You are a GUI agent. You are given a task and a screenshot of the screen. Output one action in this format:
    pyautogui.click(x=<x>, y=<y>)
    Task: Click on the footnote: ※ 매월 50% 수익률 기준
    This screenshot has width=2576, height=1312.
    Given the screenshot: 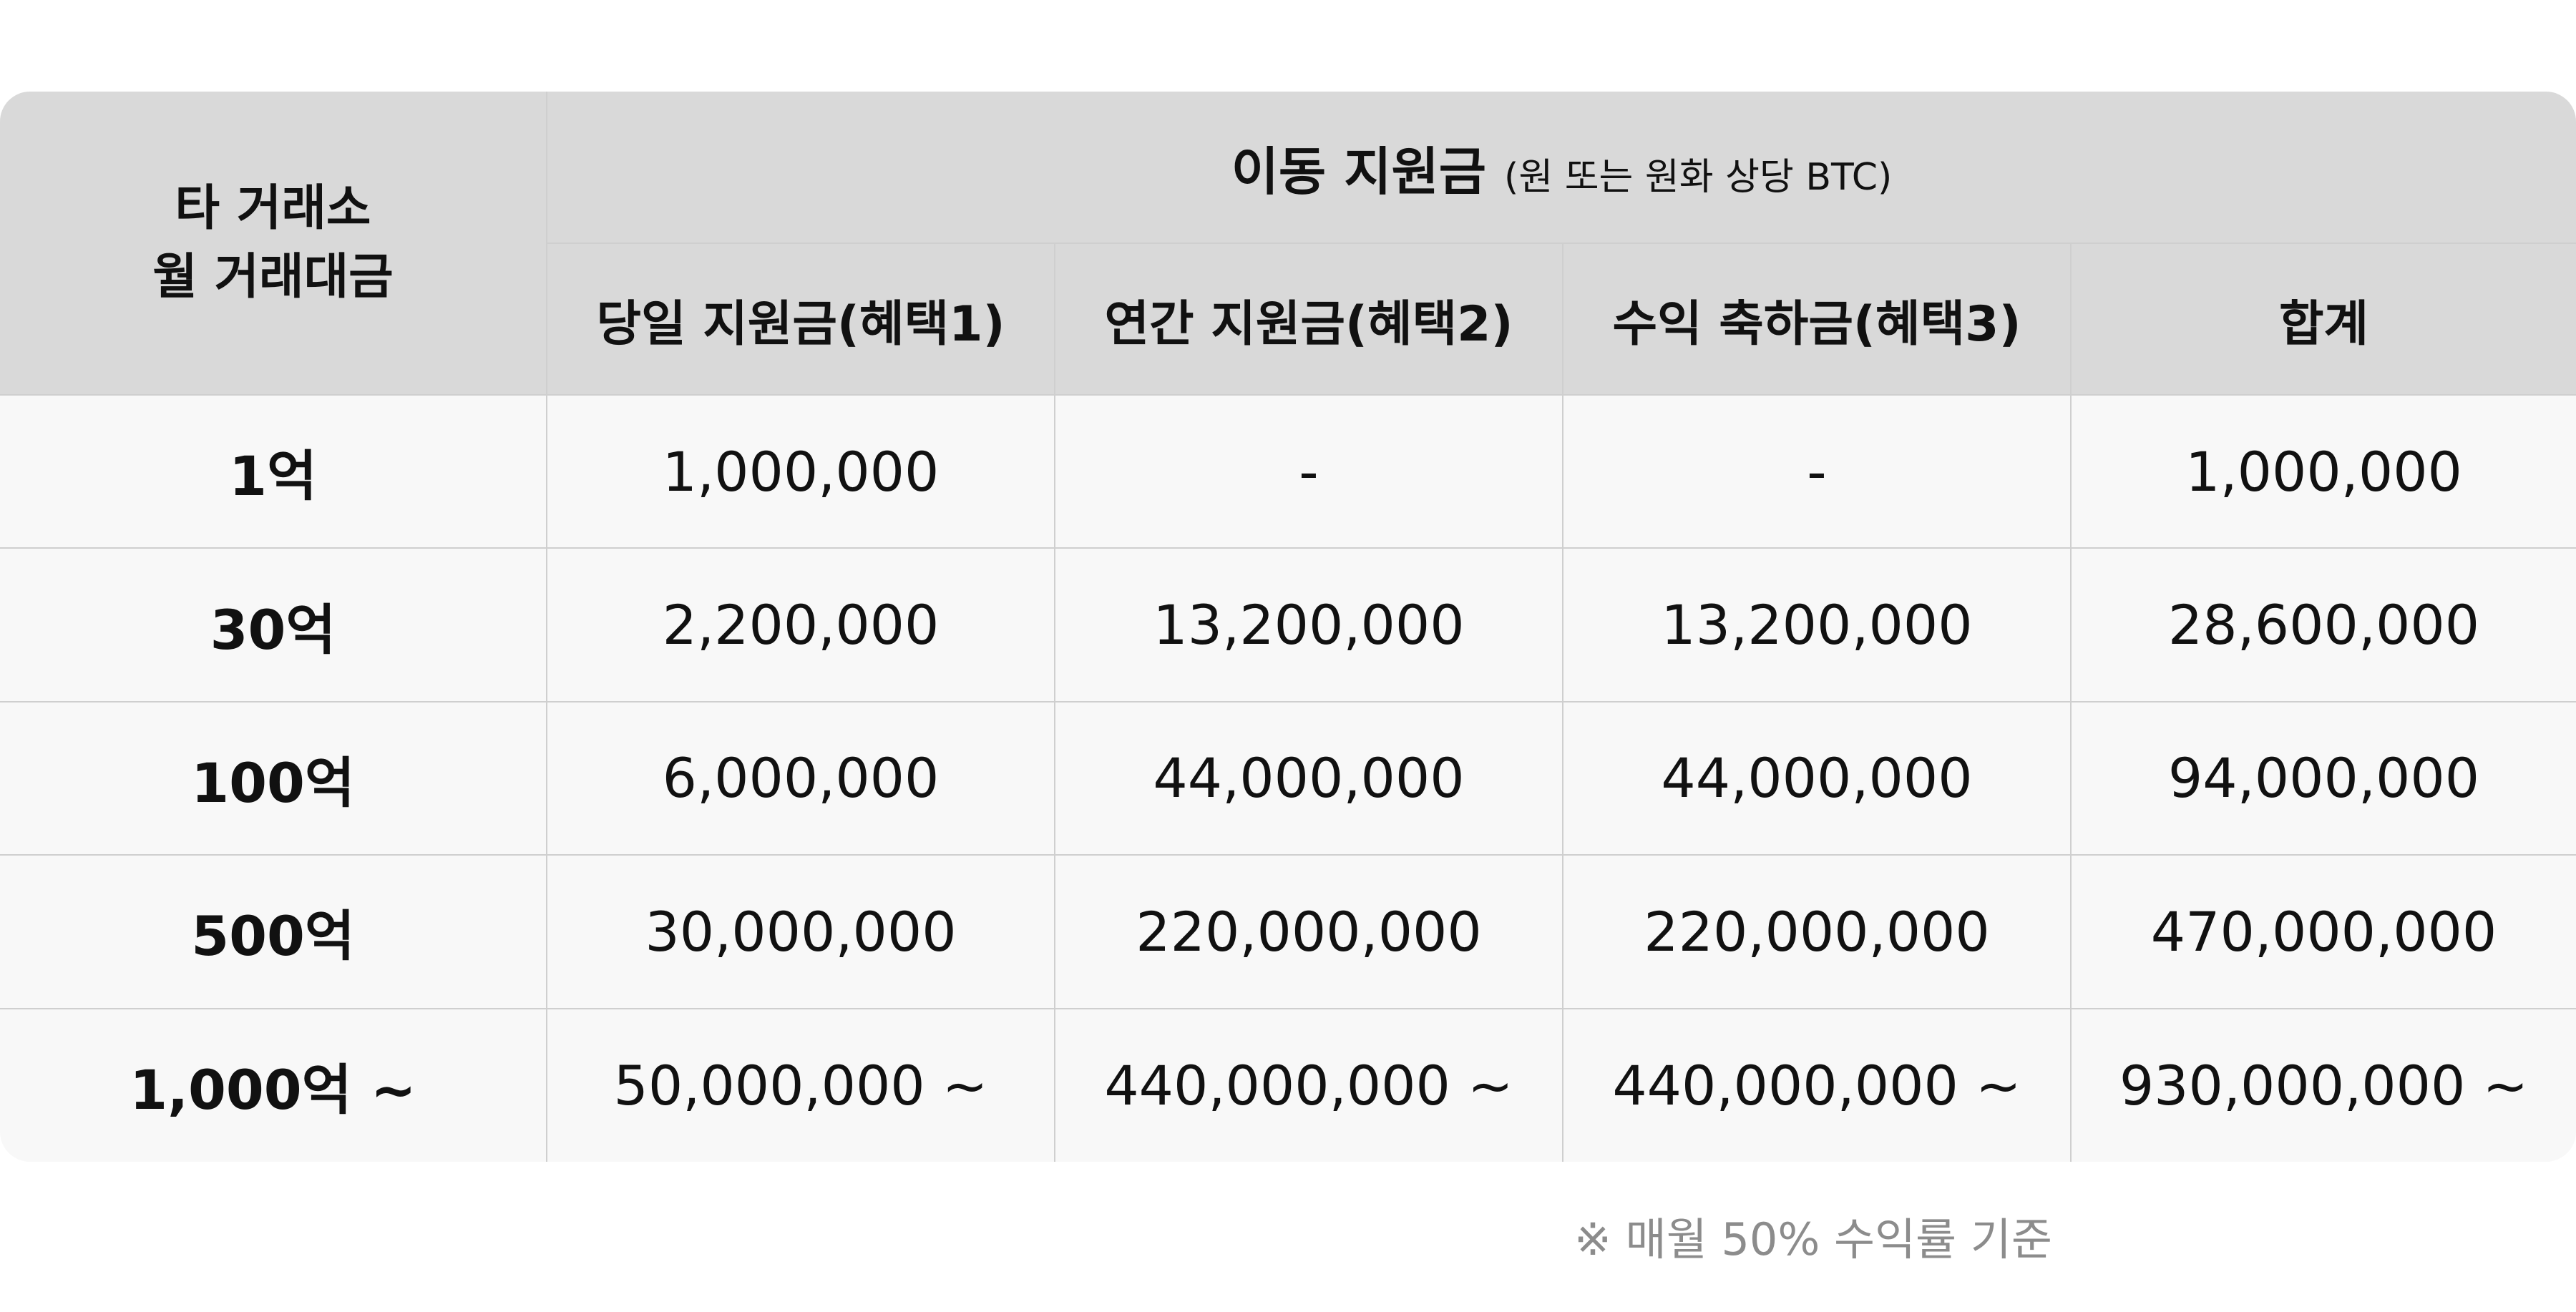 What is the action you would take?
    pyautogui.click(x=1813, y=1240)
    